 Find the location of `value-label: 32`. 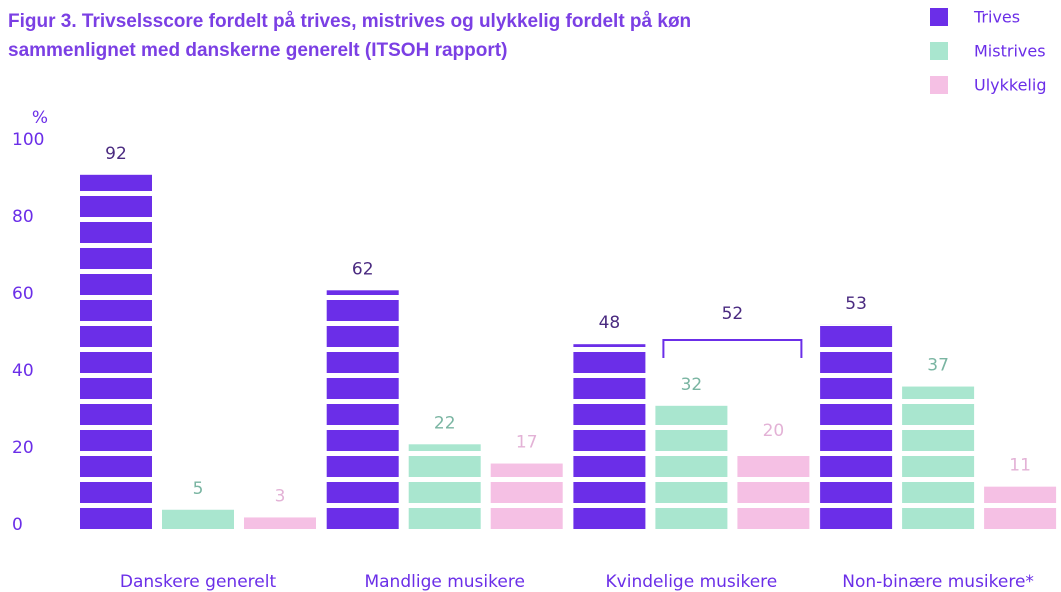

value-label: 32 is located at coordinates (692, 385).